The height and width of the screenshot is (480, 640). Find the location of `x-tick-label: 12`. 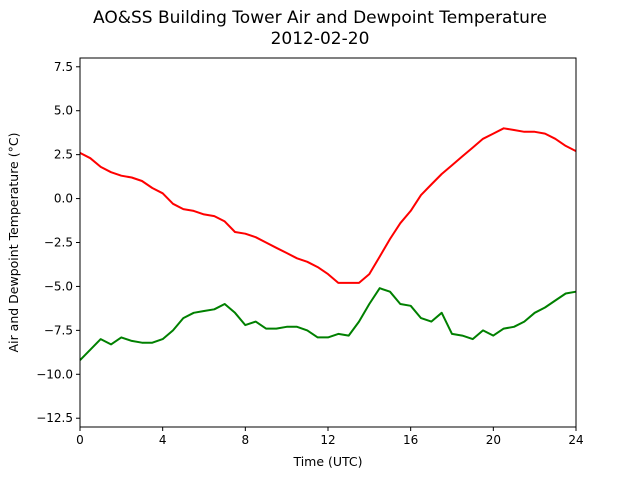

x-tick-label: 12 is located at coordinates (327, 440).